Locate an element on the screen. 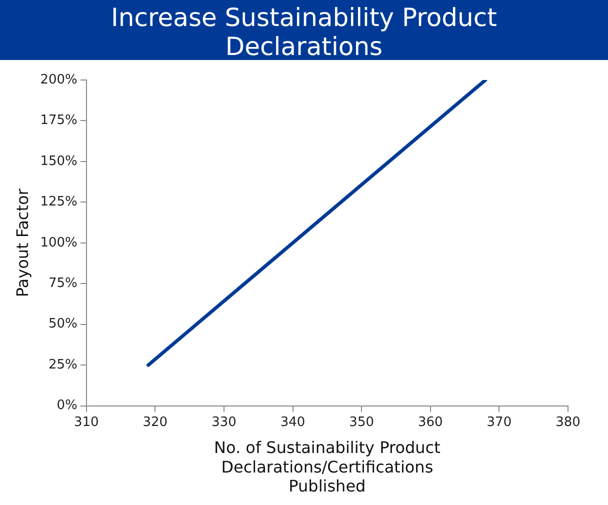  x-tick-label: 320 is located at coordinates (155, 422).